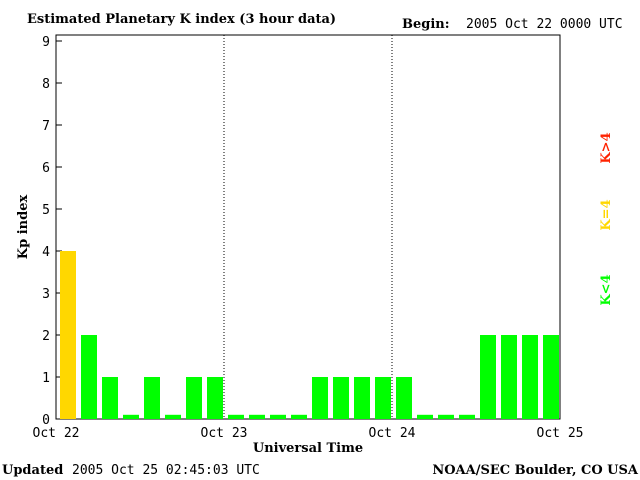  I want to click on x-tick-label: Oct 23, so click(224, 433).